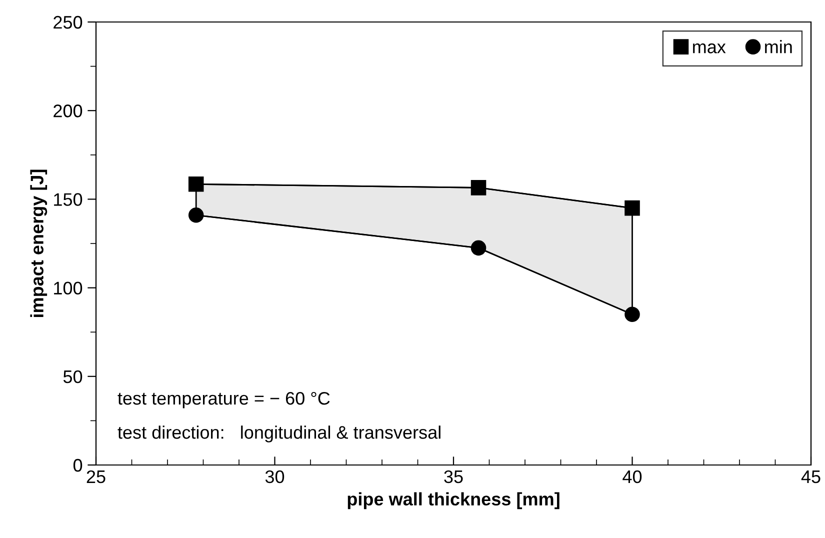 The width and height of the screenshot is (825, 538). I want to click on y-tick-label: 100, so click(68, 288).